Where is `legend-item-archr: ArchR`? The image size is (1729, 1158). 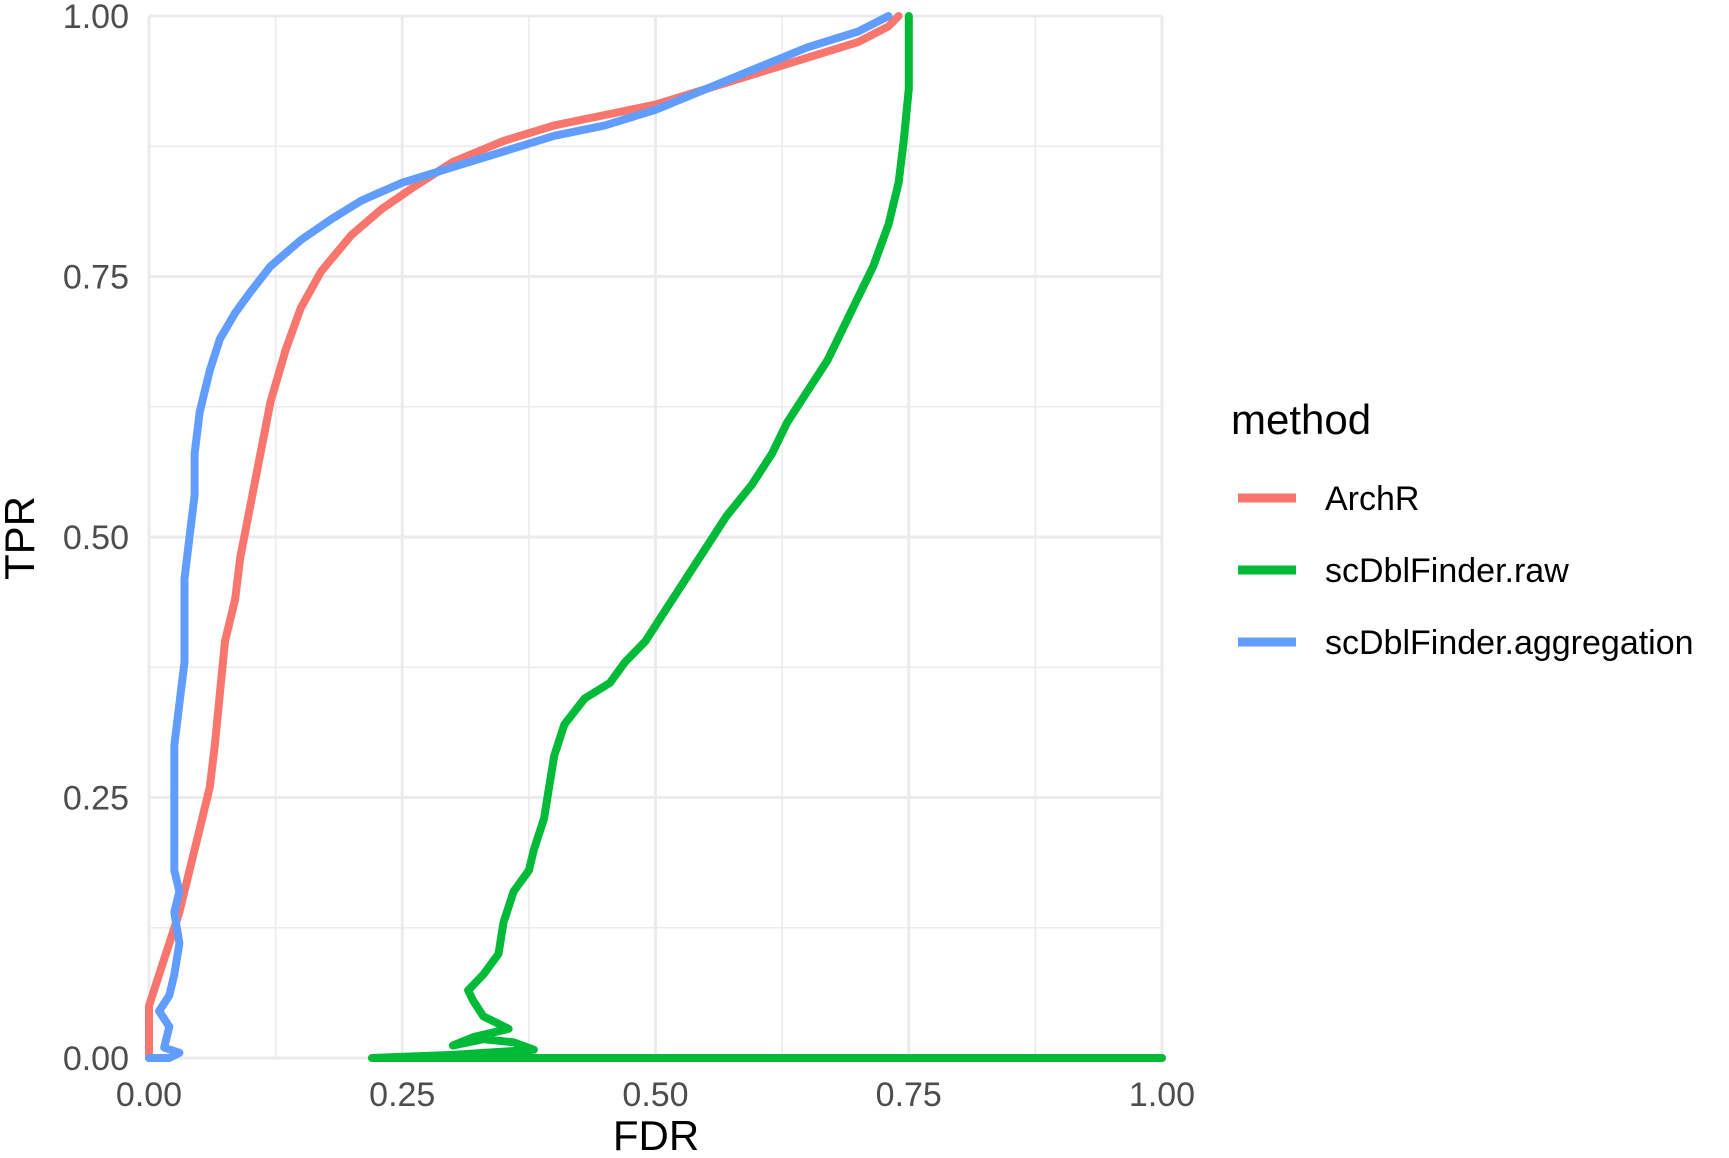 legend-item-archr: ArchR is located at coordinates (1328, 499).